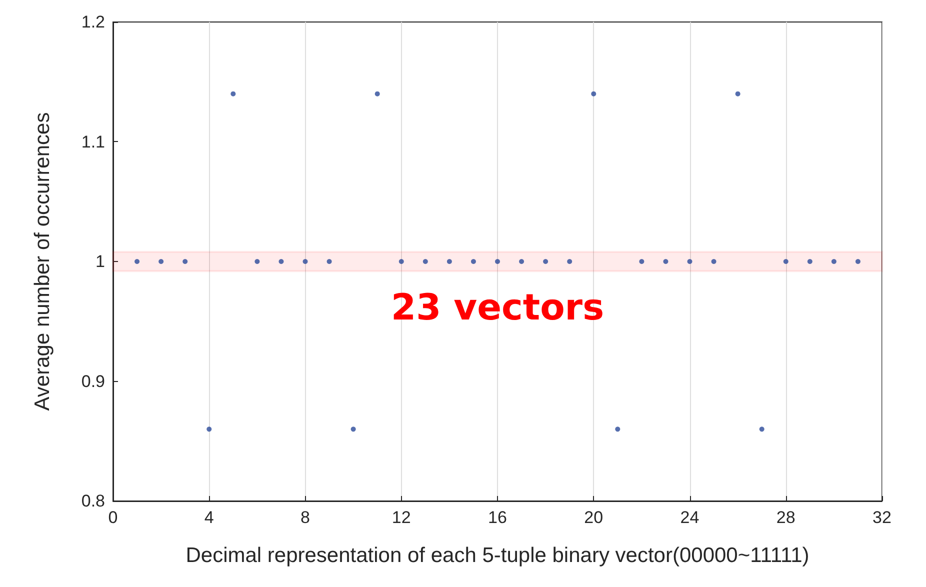 The width and height of the screenshot is (926, 587). Describe the element at coordinates (42, 261) in the screenshot. I see `y-axis-title: Average number of occurrences` at that location.